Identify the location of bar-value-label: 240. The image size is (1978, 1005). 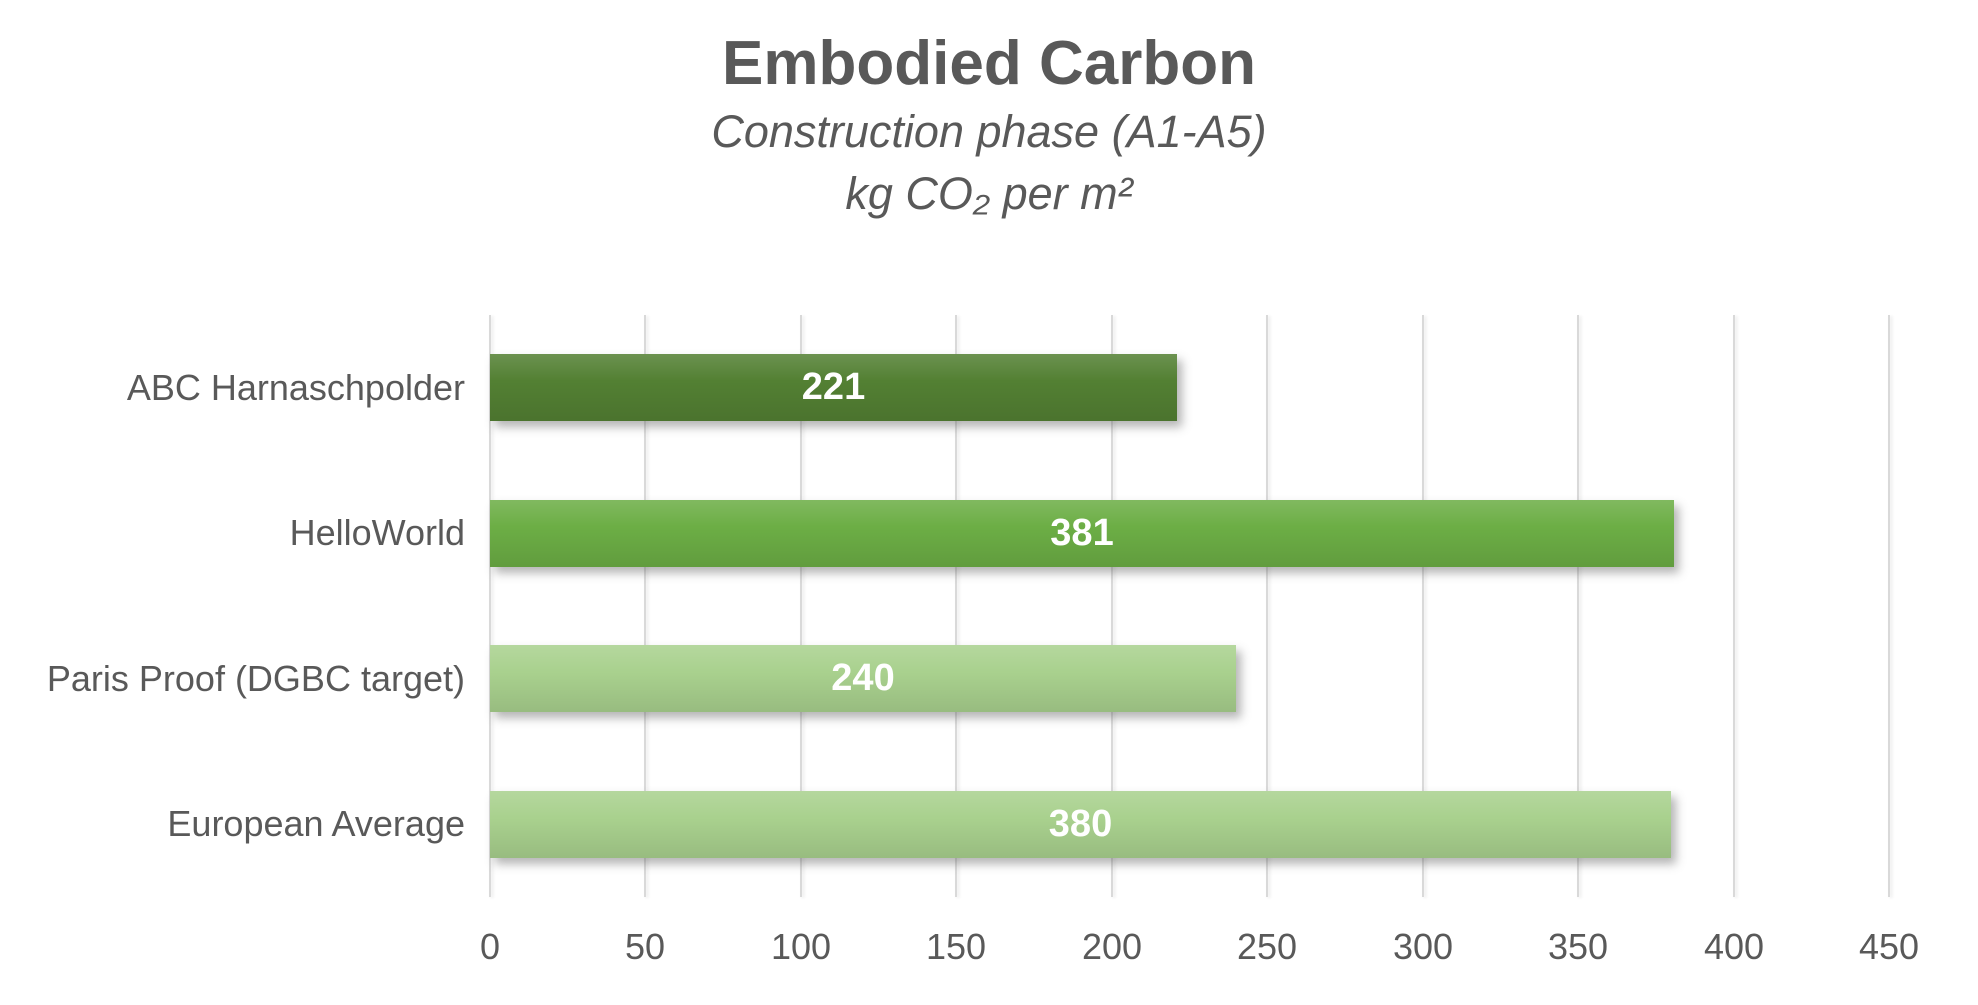
(863, 678).